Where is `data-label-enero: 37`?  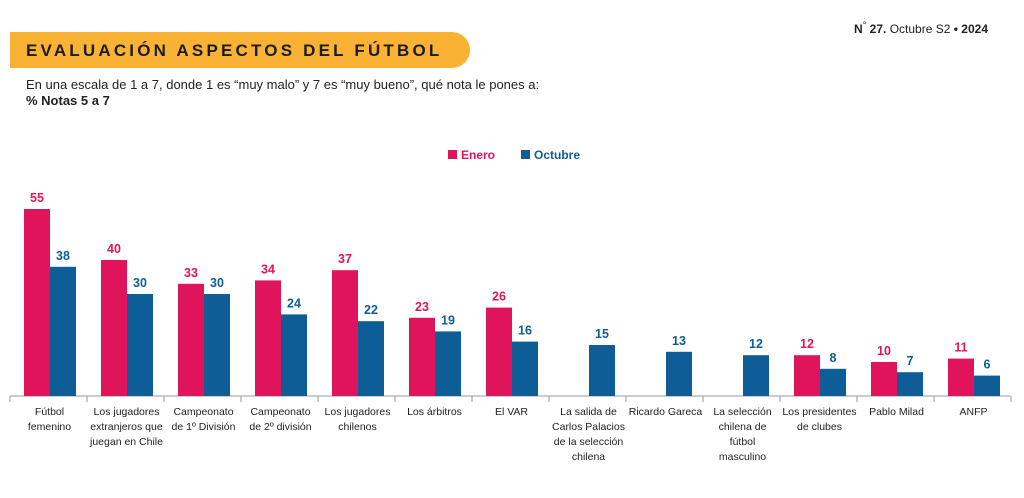
data-label-enero: 37 is located at coordinates (345, 259).